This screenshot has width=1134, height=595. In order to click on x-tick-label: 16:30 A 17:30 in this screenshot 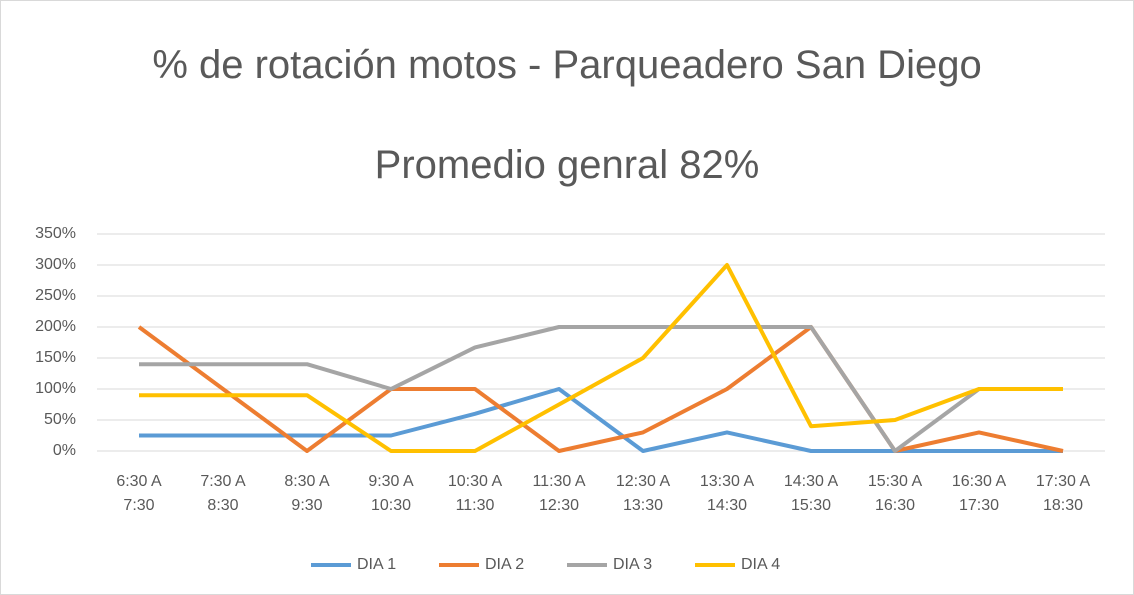, I will do `click(979, 493)`.